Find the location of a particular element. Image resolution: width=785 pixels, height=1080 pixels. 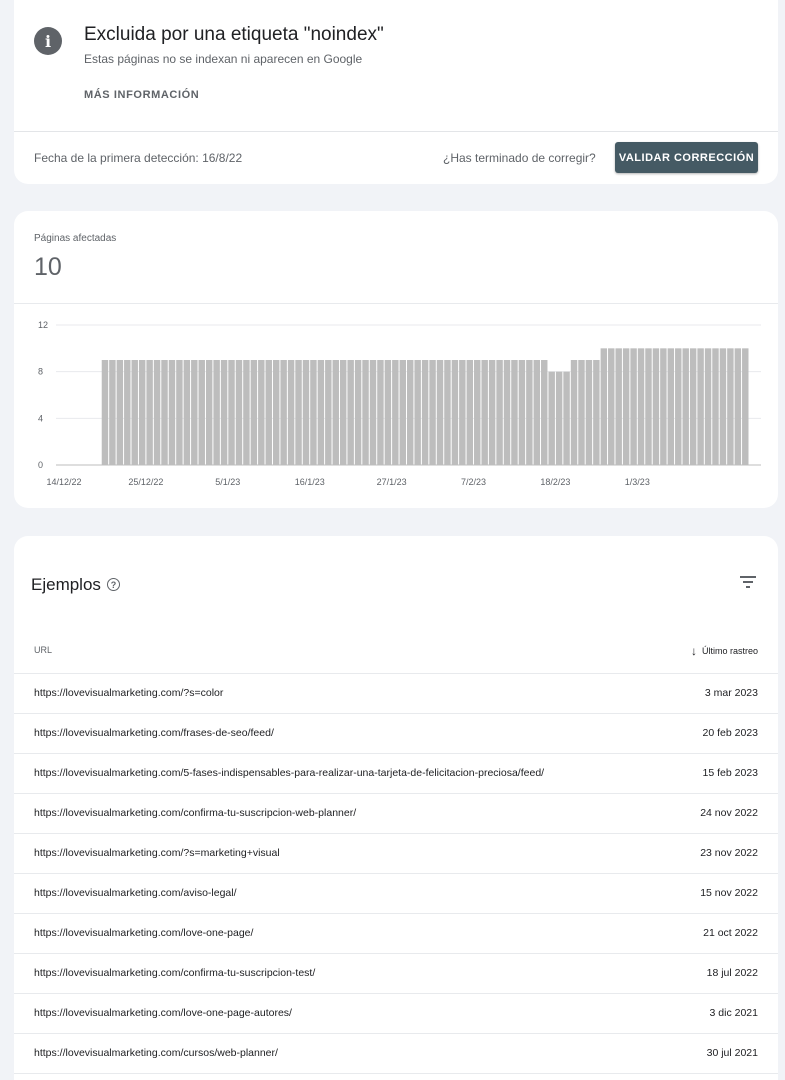

more-info-link: MÁS INFORMACIÓN is located at coordinates (142, 95).